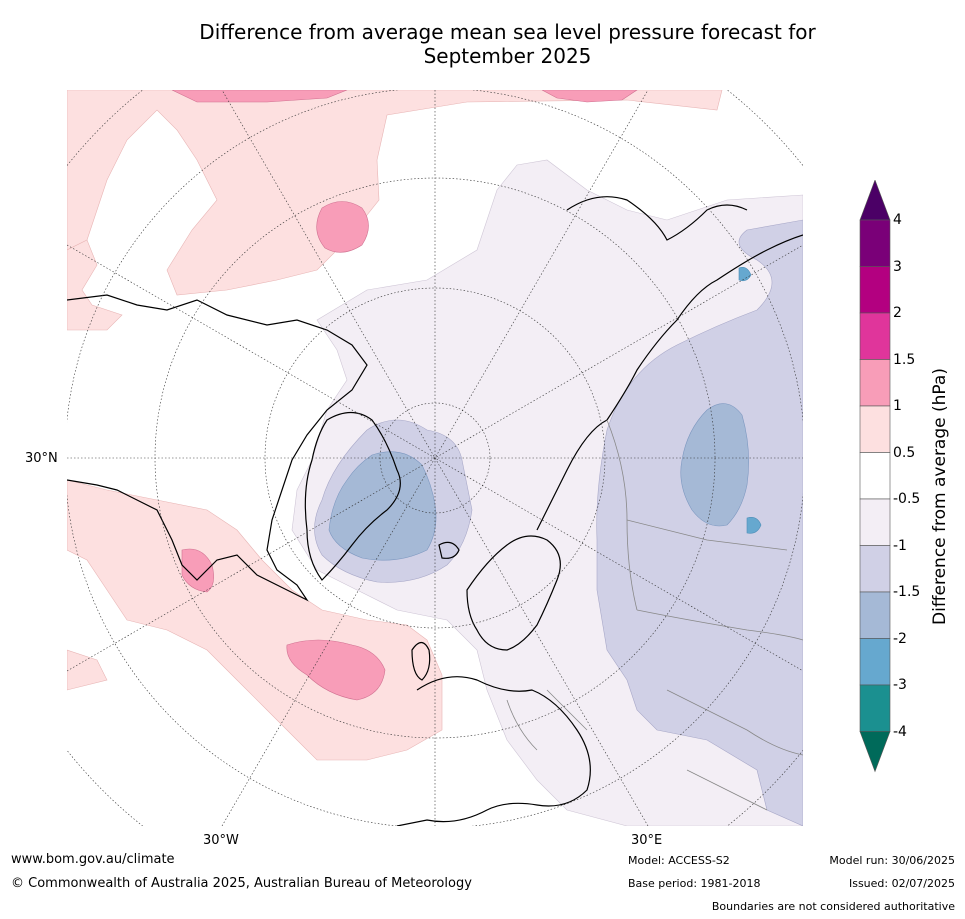 The width and height of the screenshot is (965, 919). I want to click on colorbar-label-wrap: Difference from average (hPa), so click(941, 485).